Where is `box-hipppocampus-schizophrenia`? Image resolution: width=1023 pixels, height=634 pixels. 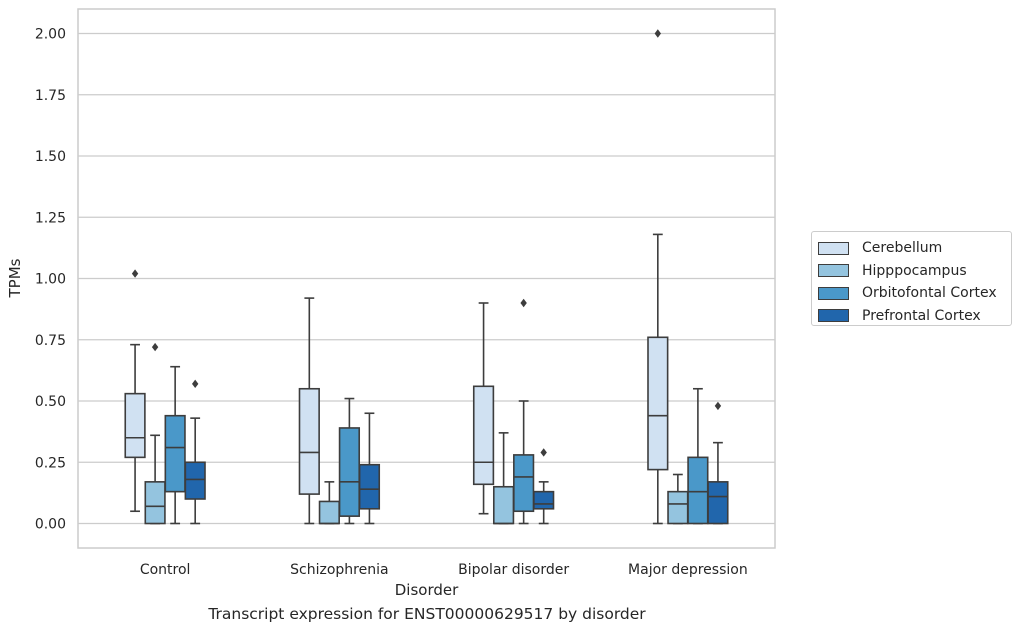 box-hipppocampus-schizophrenia is located at coordinates (329, 503).